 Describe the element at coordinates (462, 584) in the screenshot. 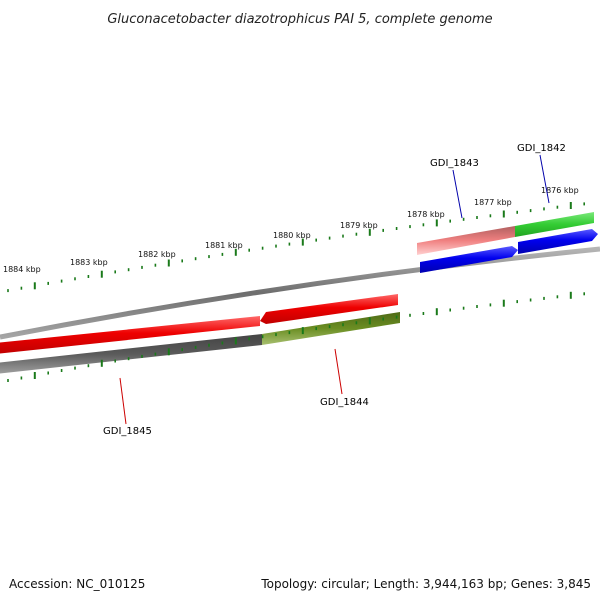

I see `length-value: 3,944,163 bp` at that location.